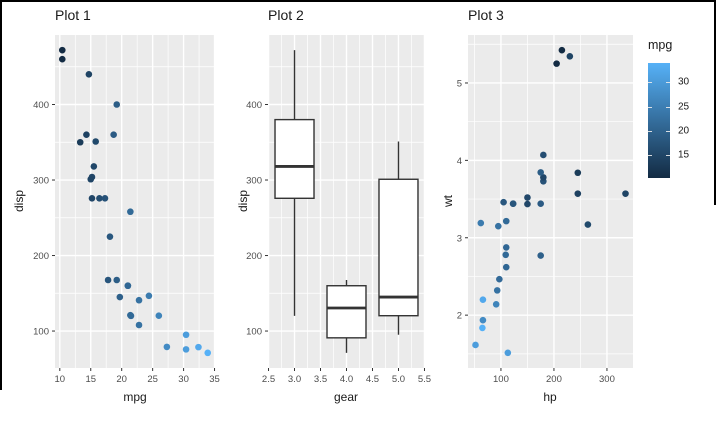 The height and width of the screenshot is (425, 716). I want to click on x-tick-label: 25, so click(152, 379).